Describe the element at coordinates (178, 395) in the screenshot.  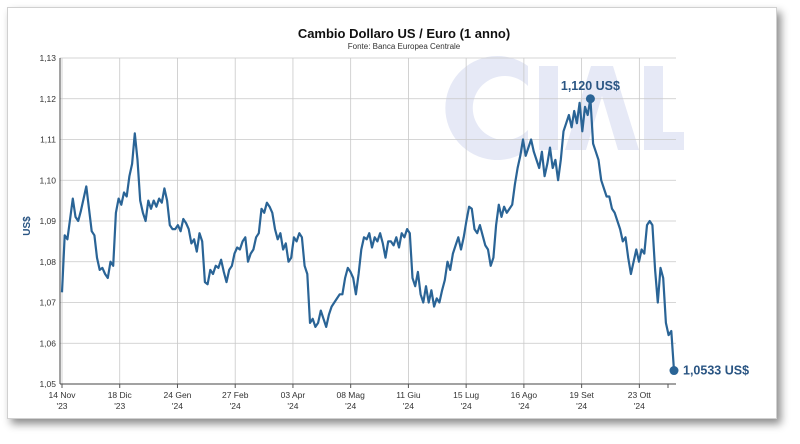
I see `x-tick-label: 24 Gen` at that location.